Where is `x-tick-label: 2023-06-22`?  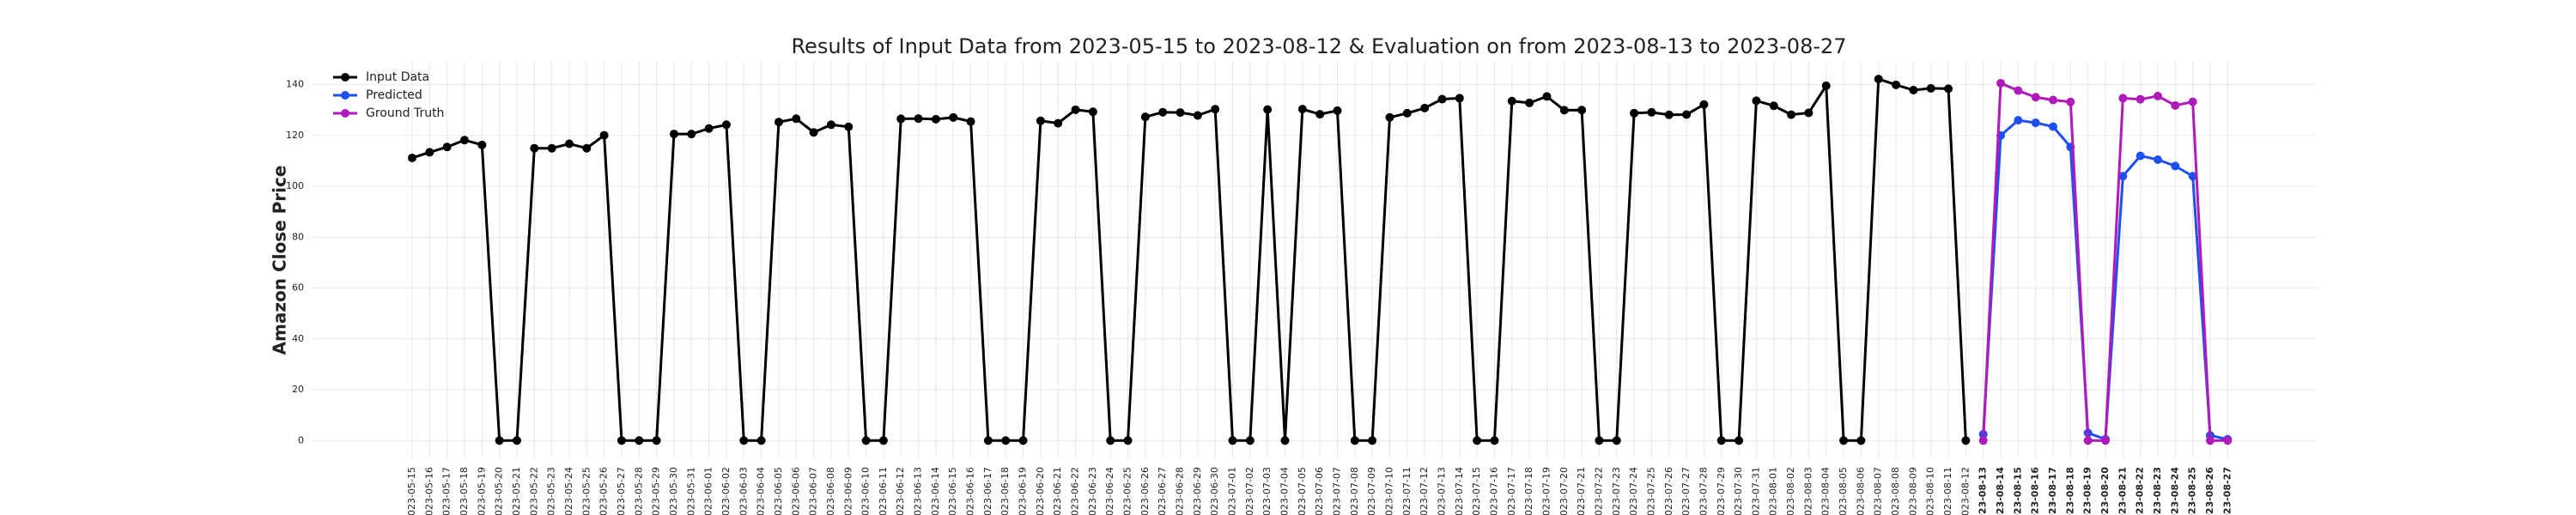 x-tick-label: 2023-06-22 is located at coordinates (1075, 491).